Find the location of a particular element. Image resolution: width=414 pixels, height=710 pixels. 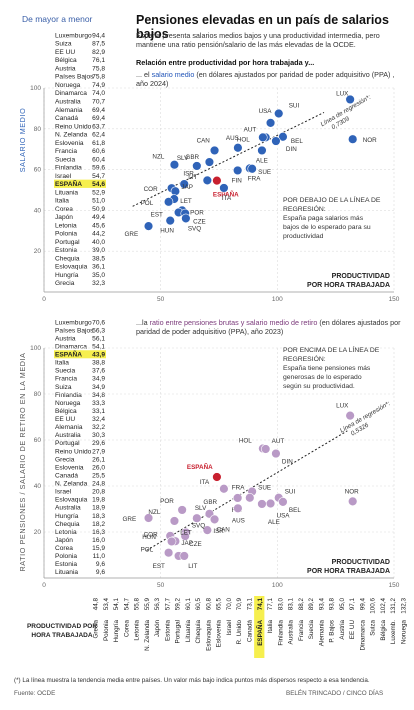

productivity-value: 70,9 is located at coordinates (239, 604).